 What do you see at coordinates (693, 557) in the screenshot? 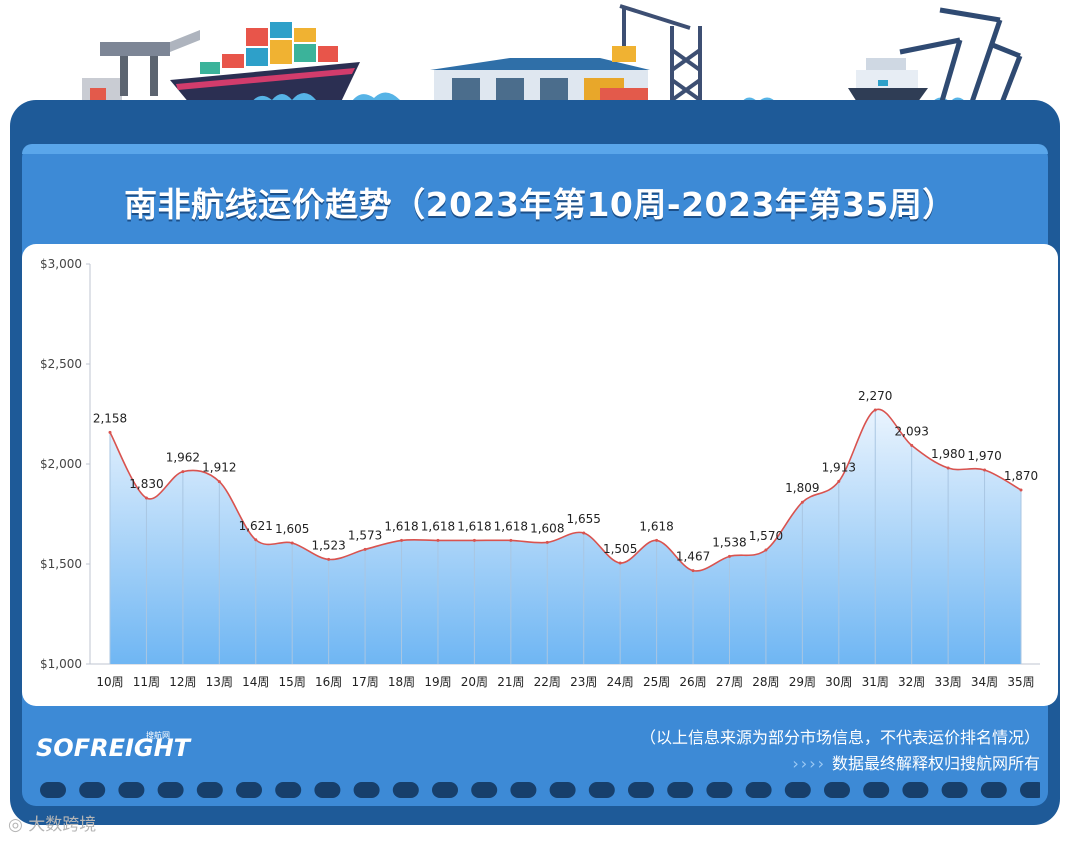
I see `data-label: 1,467` at bounding box center [693, 557].